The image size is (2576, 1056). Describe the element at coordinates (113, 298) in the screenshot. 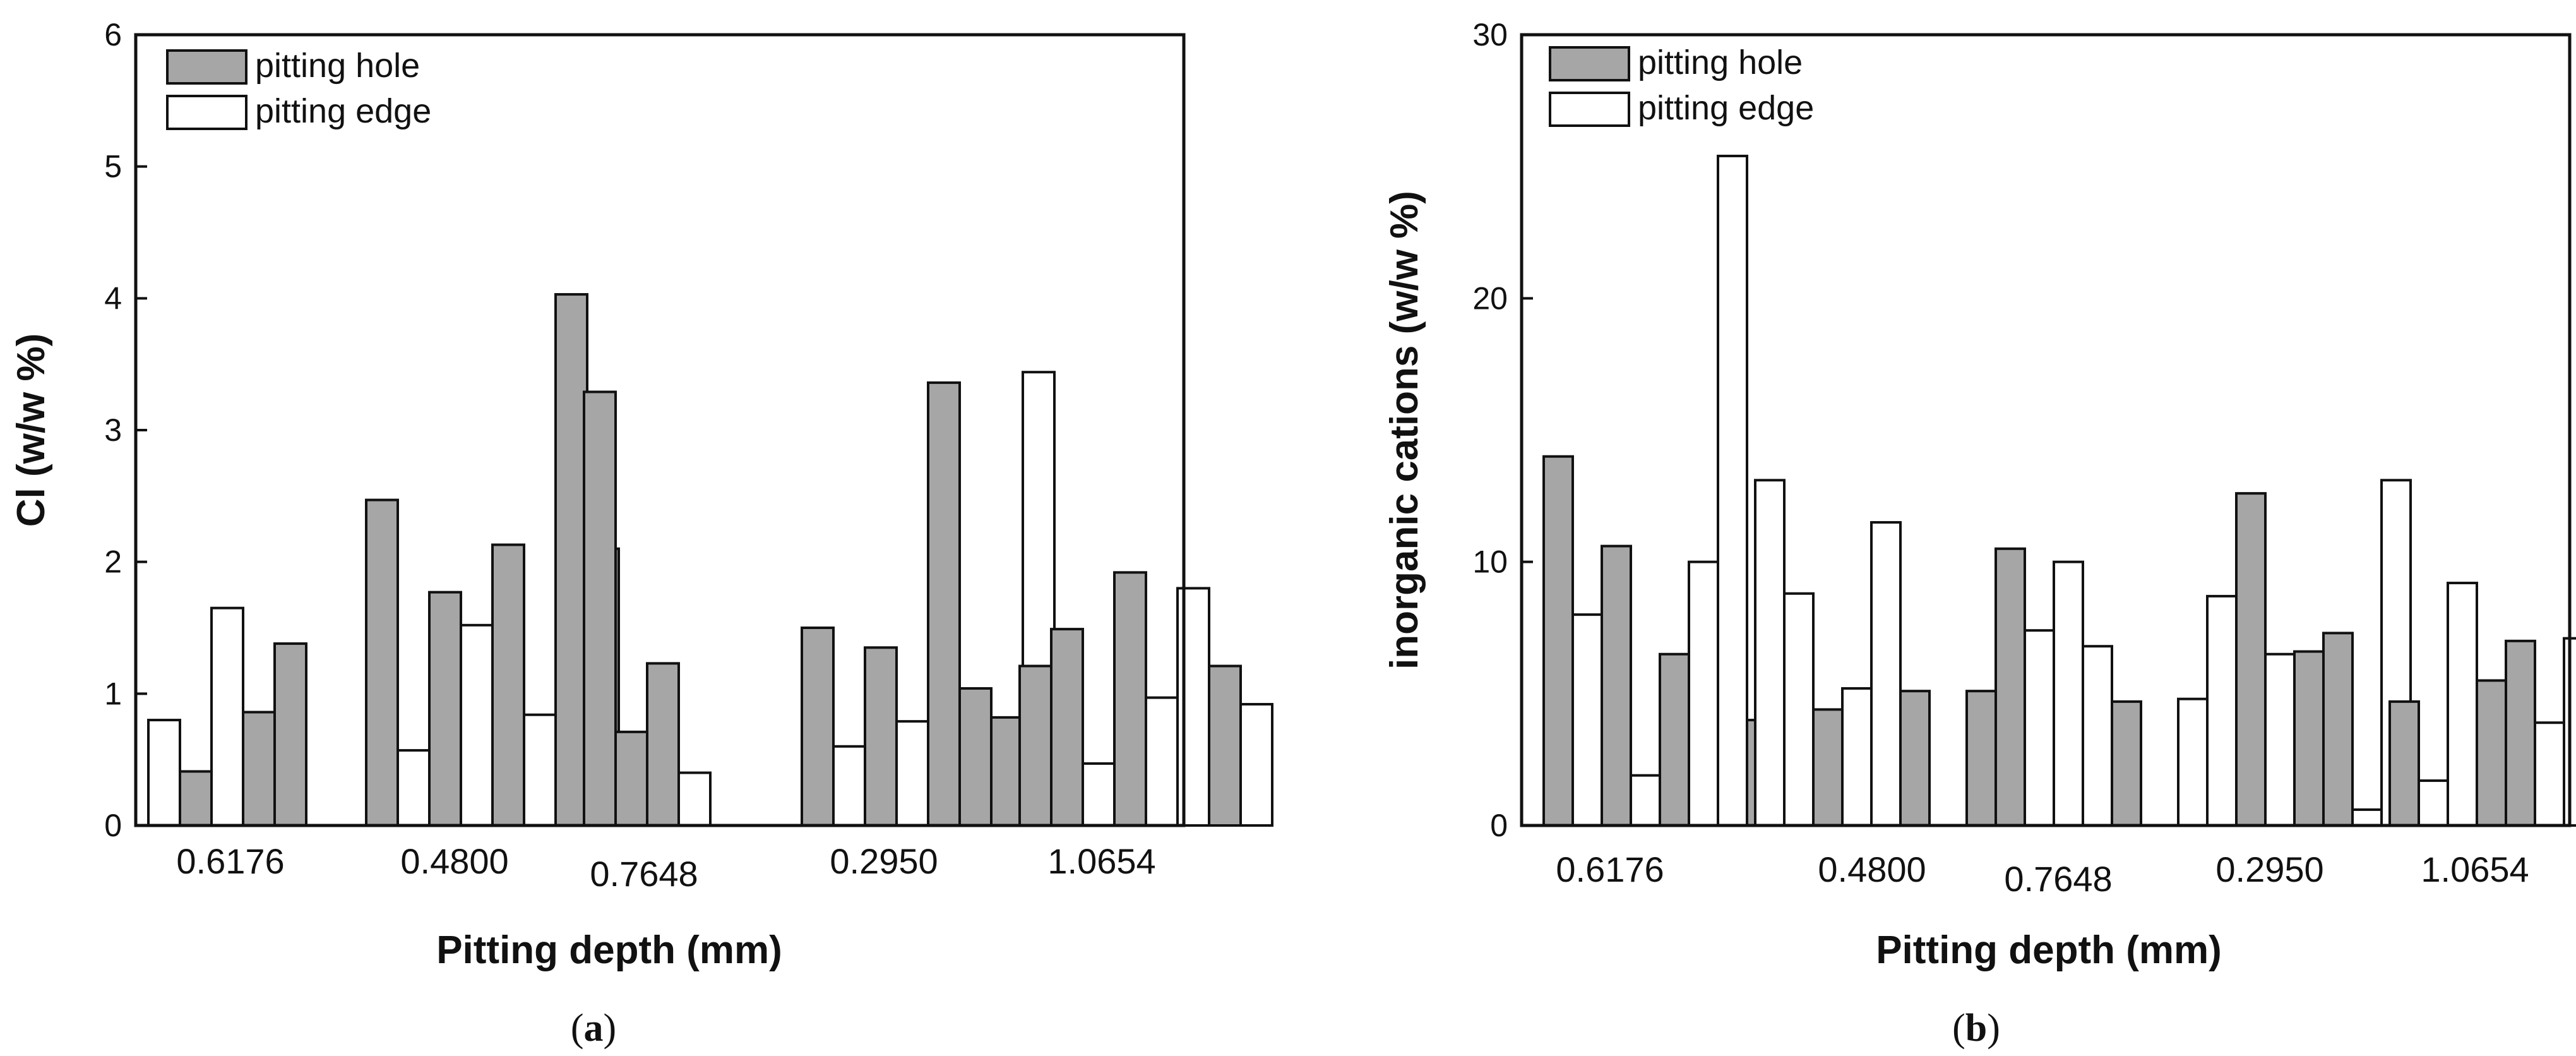

I see `y-tick-label: 4` at that location.